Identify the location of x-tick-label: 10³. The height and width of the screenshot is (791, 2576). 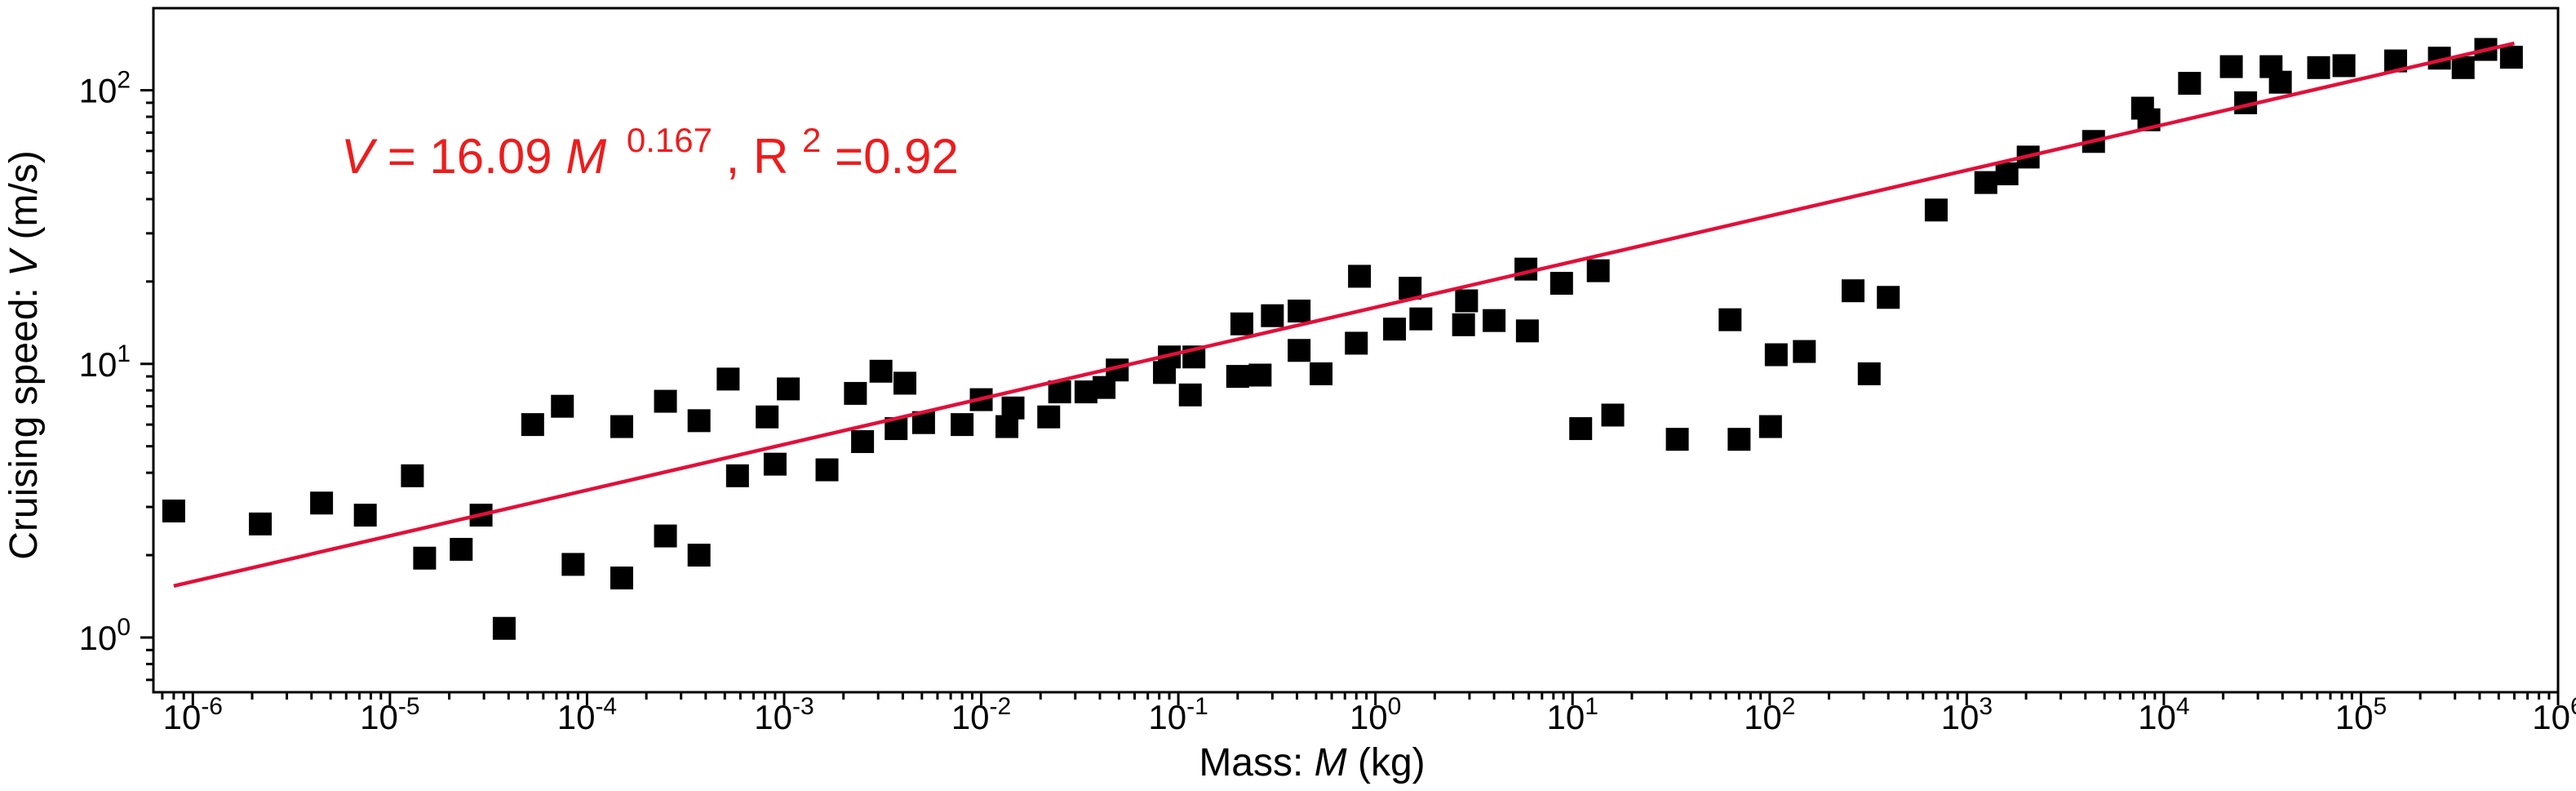
(1967, 714).